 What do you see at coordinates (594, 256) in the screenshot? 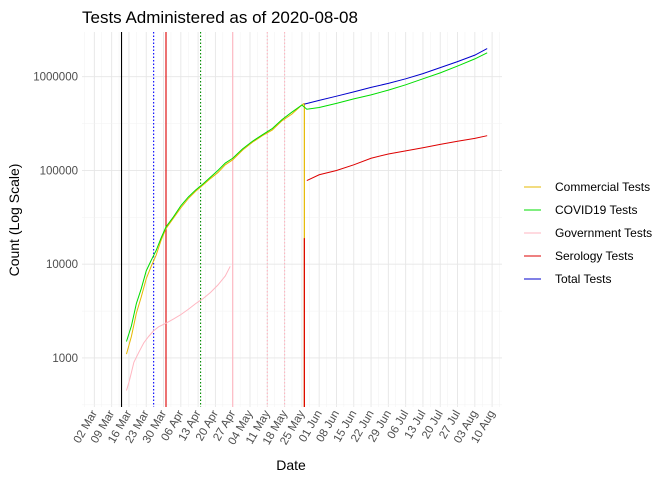
I see `legend-label: Serology Tests` at bounding box center [594, 256].